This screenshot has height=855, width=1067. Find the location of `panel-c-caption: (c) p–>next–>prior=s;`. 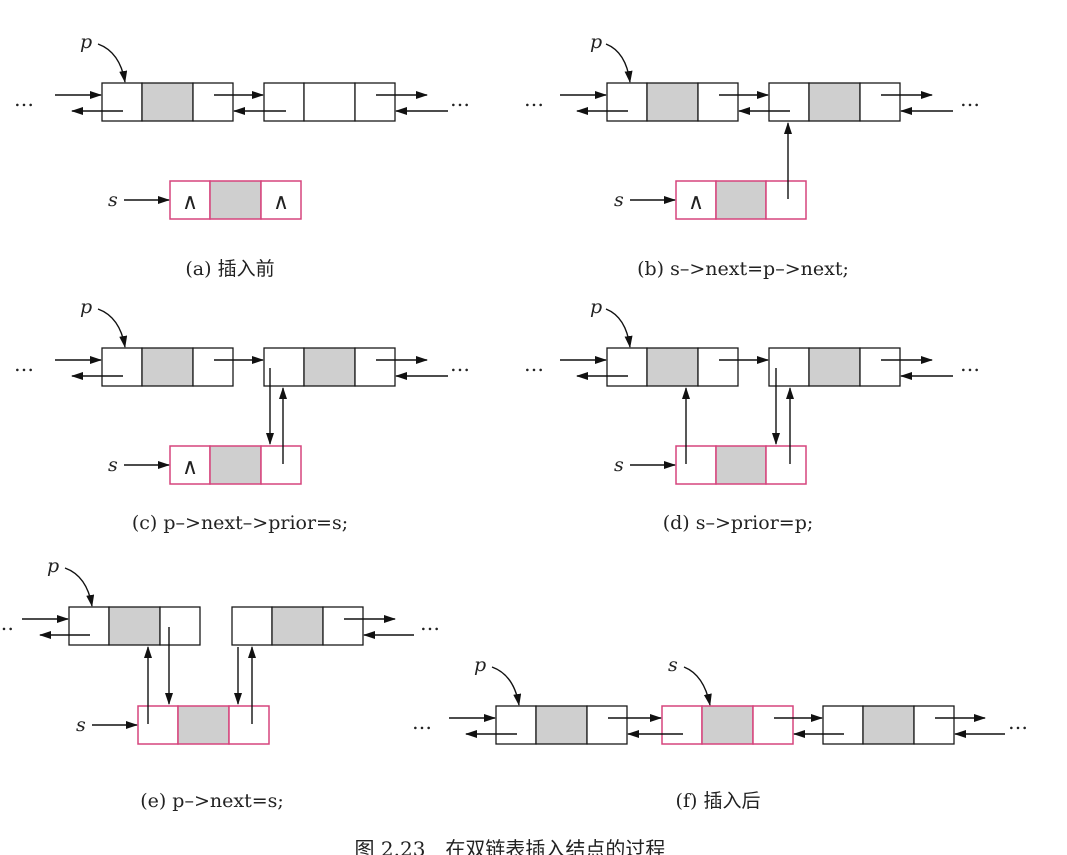

panel-c-caption: (c) p–>next–>prior=s; is located at coordinates (240, 523).